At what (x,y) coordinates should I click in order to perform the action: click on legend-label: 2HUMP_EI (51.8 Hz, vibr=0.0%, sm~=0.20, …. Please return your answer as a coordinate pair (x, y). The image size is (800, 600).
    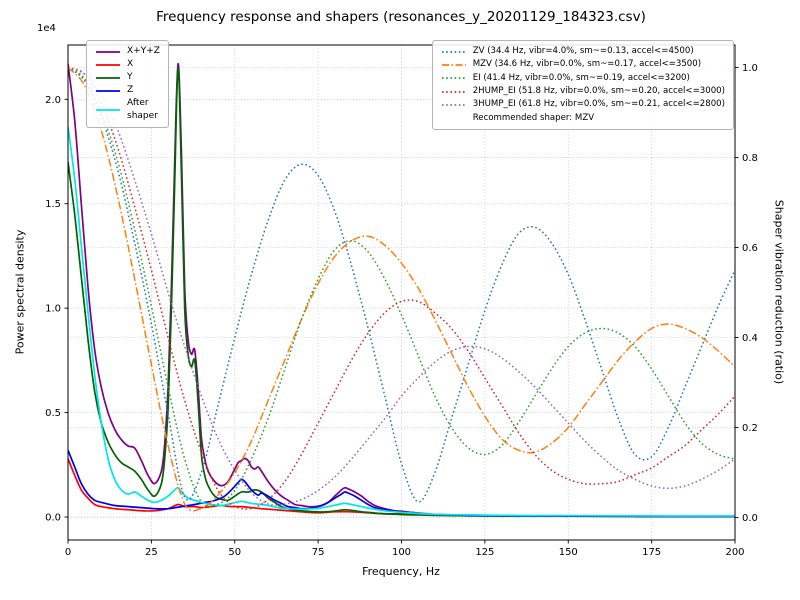
    Looking at the image, I should click on (598, 90).